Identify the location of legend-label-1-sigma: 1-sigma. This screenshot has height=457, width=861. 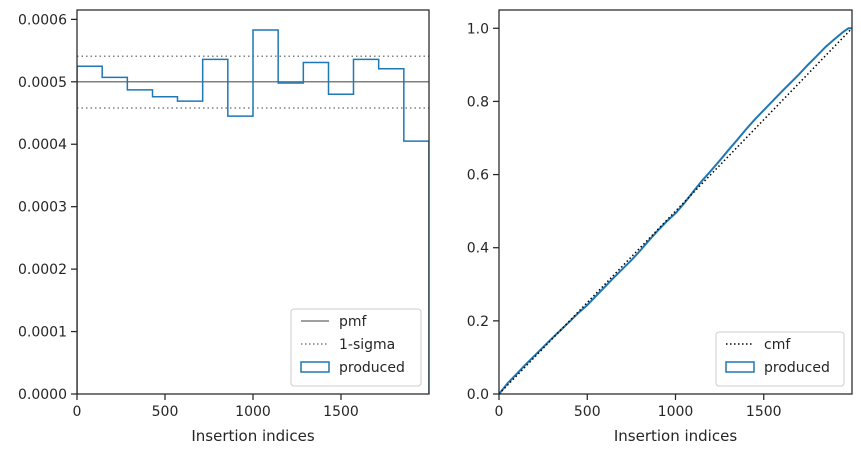
(367, 345).